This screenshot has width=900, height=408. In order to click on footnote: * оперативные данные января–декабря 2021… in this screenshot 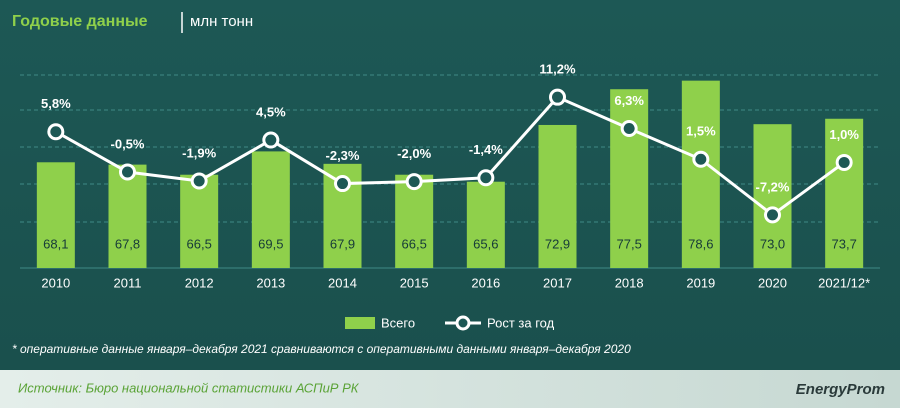, I will do `click(321, 349)`.